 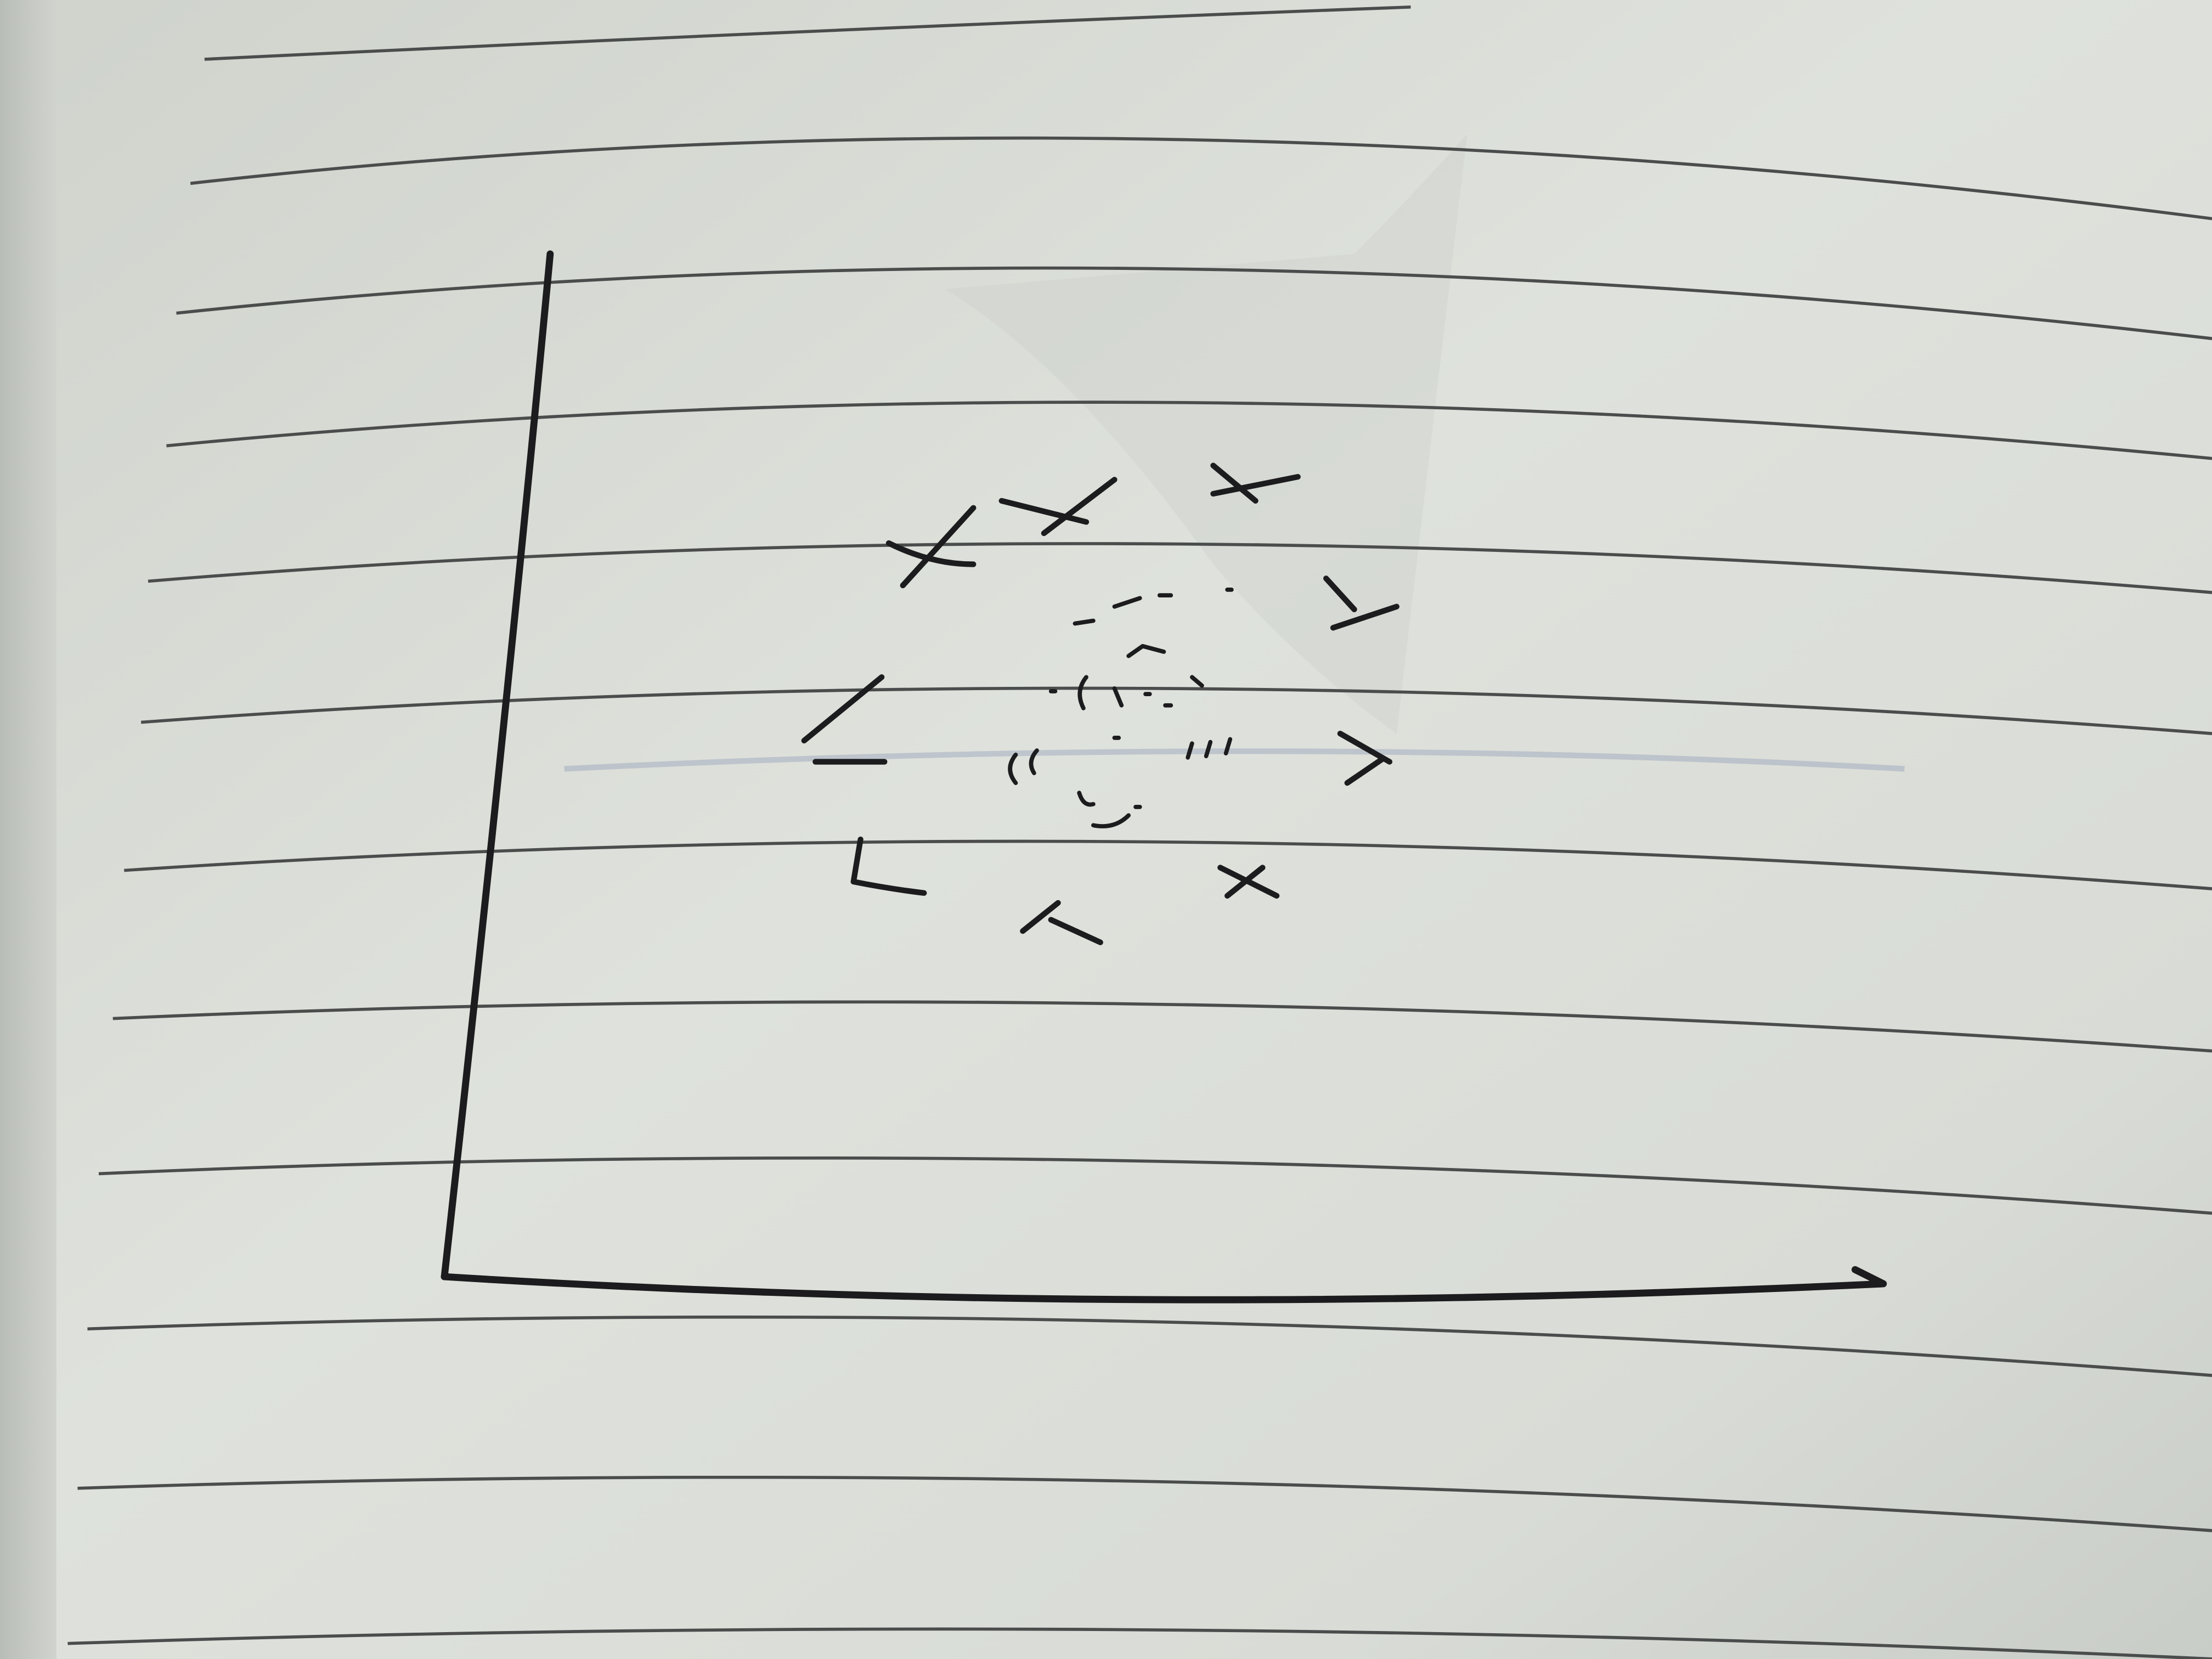 I want to click on center-marks, so click(x=1121, y=708).